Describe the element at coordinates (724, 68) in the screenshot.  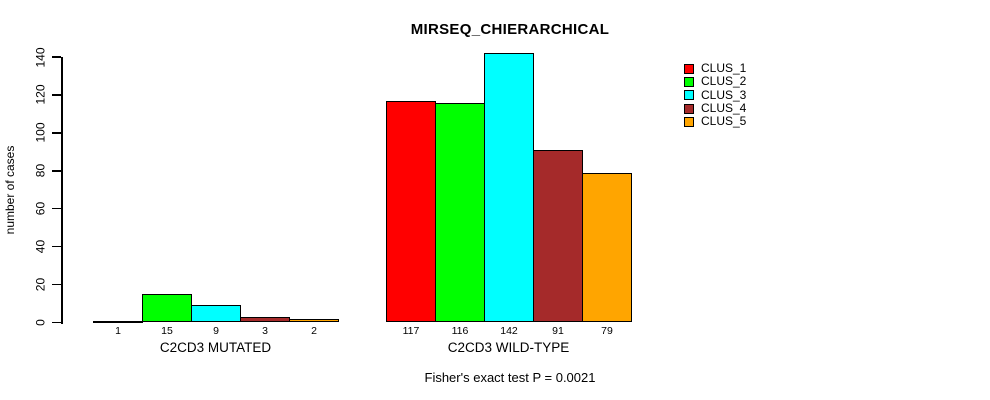
I see `legend-label: CLUS_1` at that location.